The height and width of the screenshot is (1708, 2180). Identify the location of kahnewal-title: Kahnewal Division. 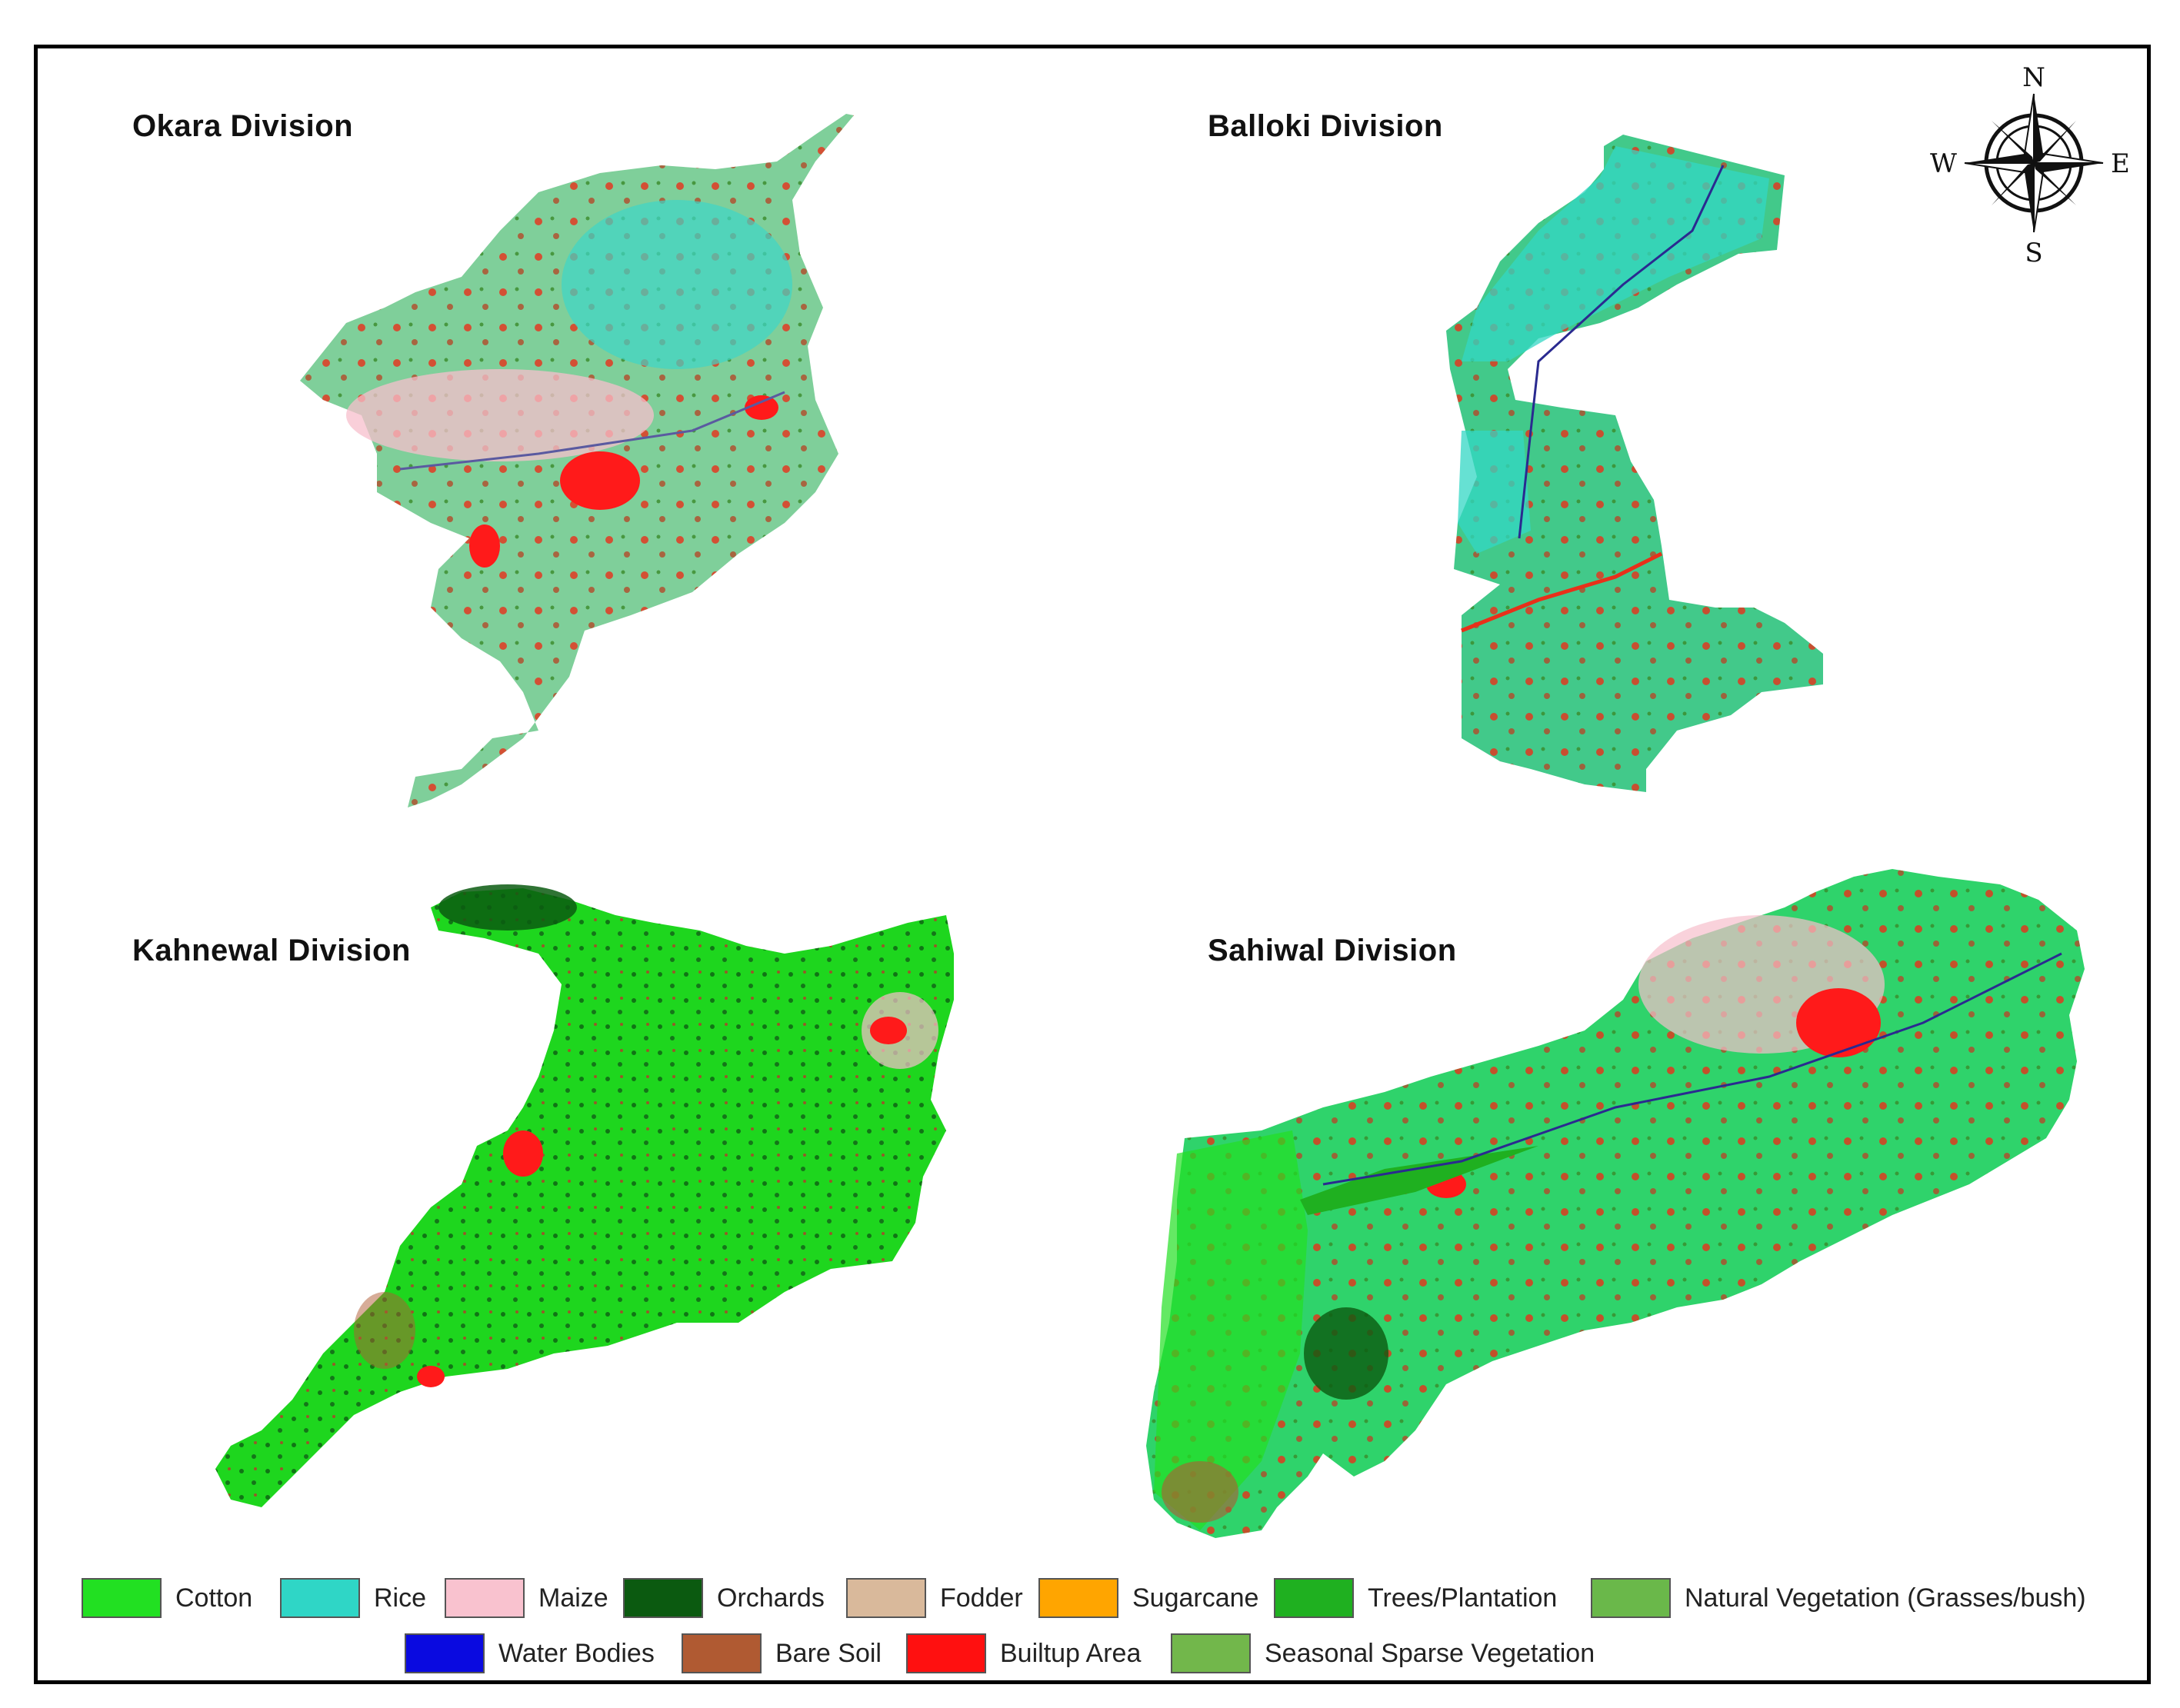
(271, 951).